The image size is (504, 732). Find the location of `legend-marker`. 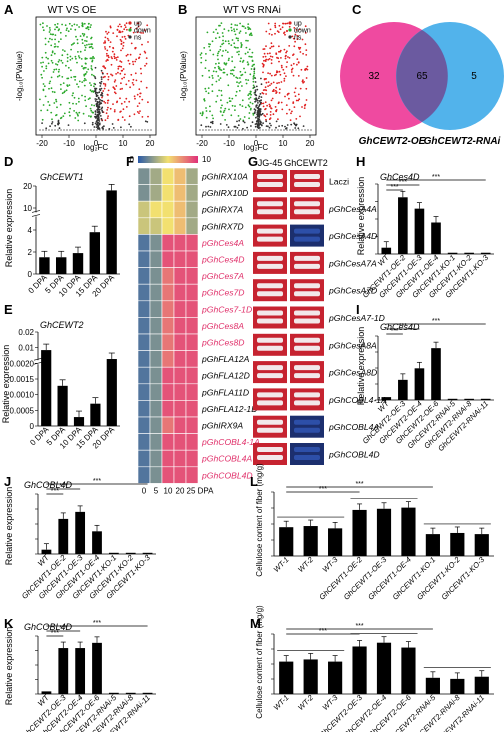

legend-marker is located at coordinates (290, 37).